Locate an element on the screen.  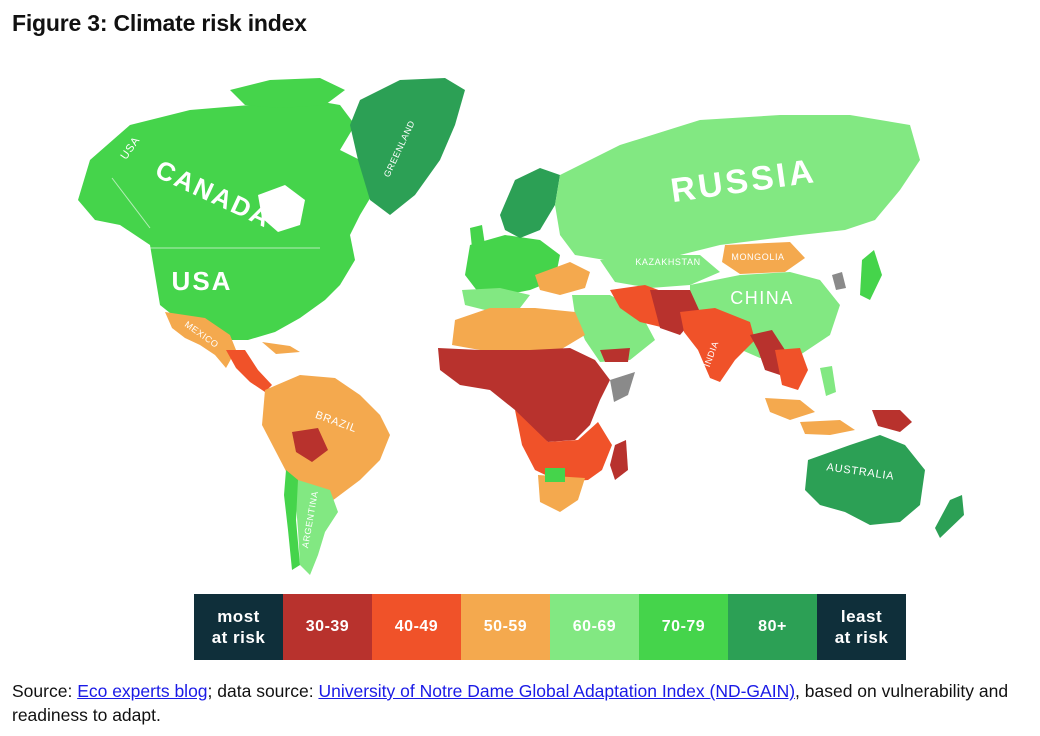
legend-cell-60-69: 60-69 is located at coordinates (594, 627).